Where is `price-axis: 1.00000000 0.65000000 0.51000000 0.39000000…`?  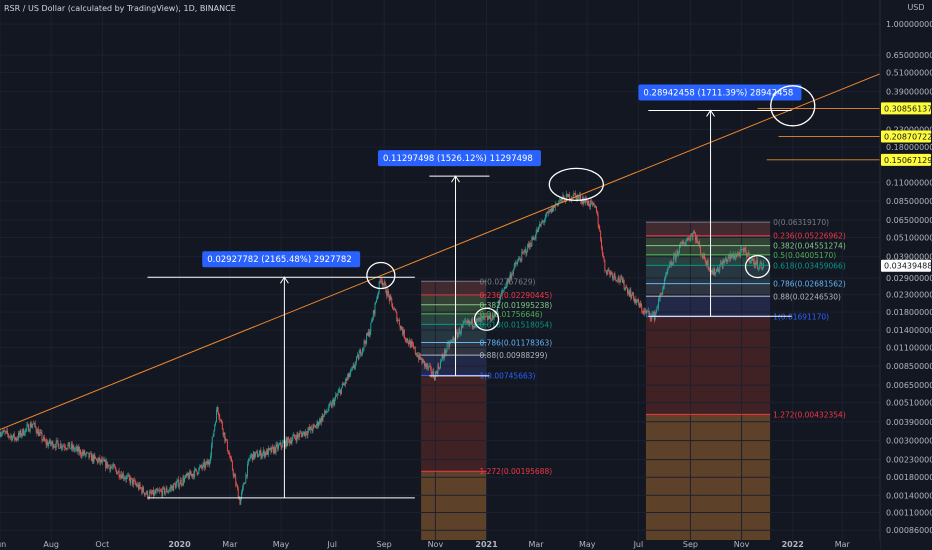
price-axis: 1.00000000 0.65000000 0.51000000 0.39000000… is located at coordinates (905, 275).